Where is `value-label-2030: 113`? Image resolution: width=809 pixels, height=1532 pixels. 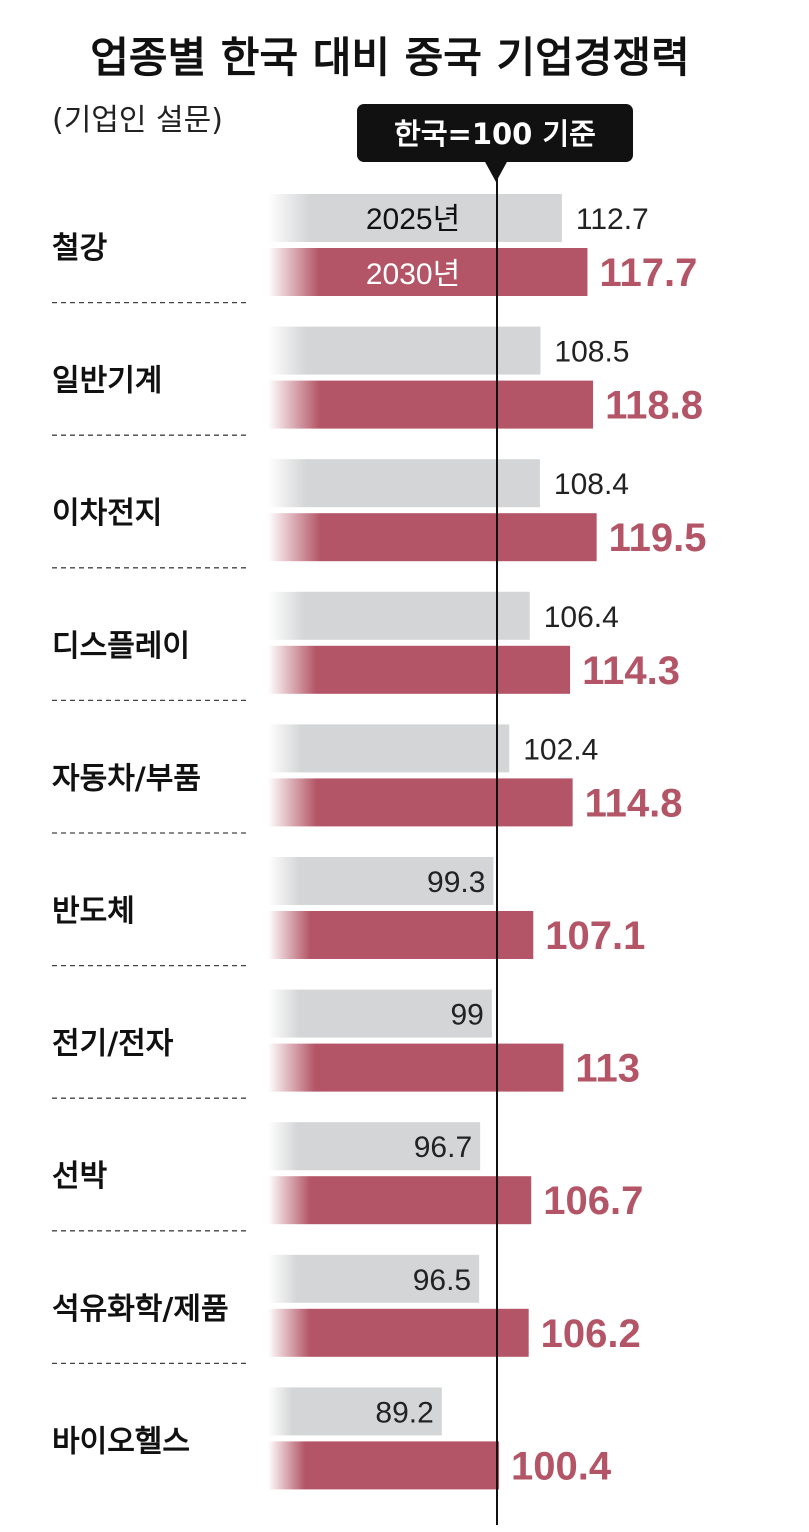
value-label-2030: 113 is located at coordinates (607, 1069).